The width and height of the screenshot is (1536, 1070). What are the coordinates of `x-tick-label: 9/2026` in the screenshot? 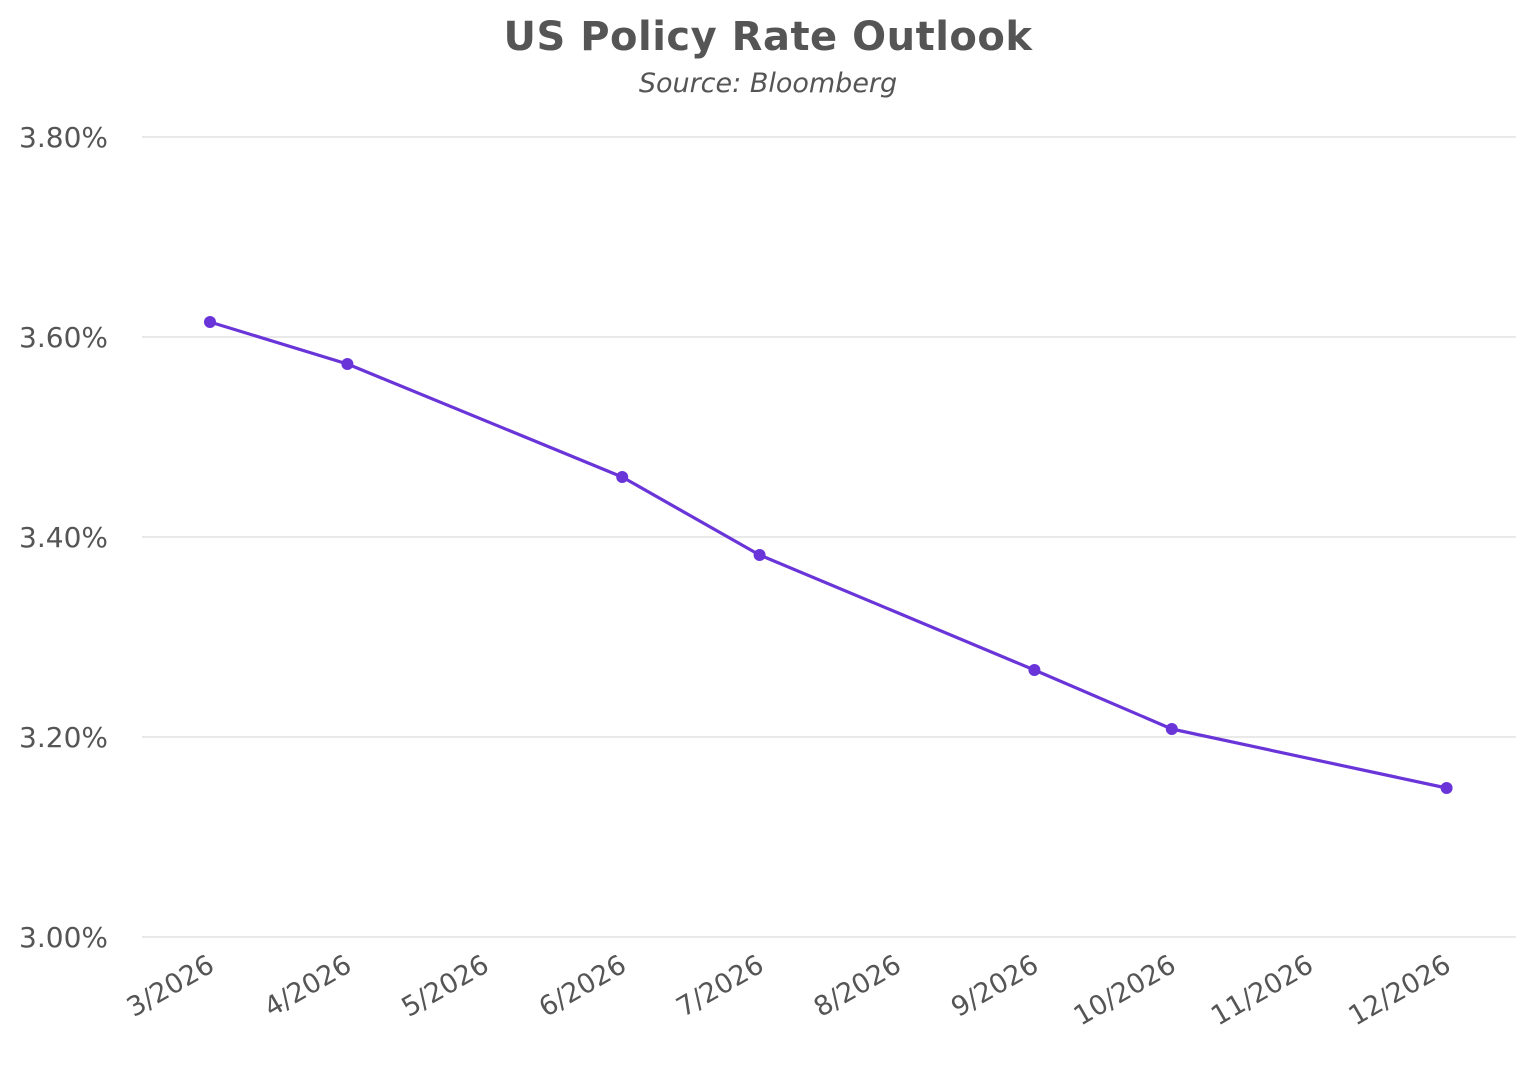 It's located at (995, 986).